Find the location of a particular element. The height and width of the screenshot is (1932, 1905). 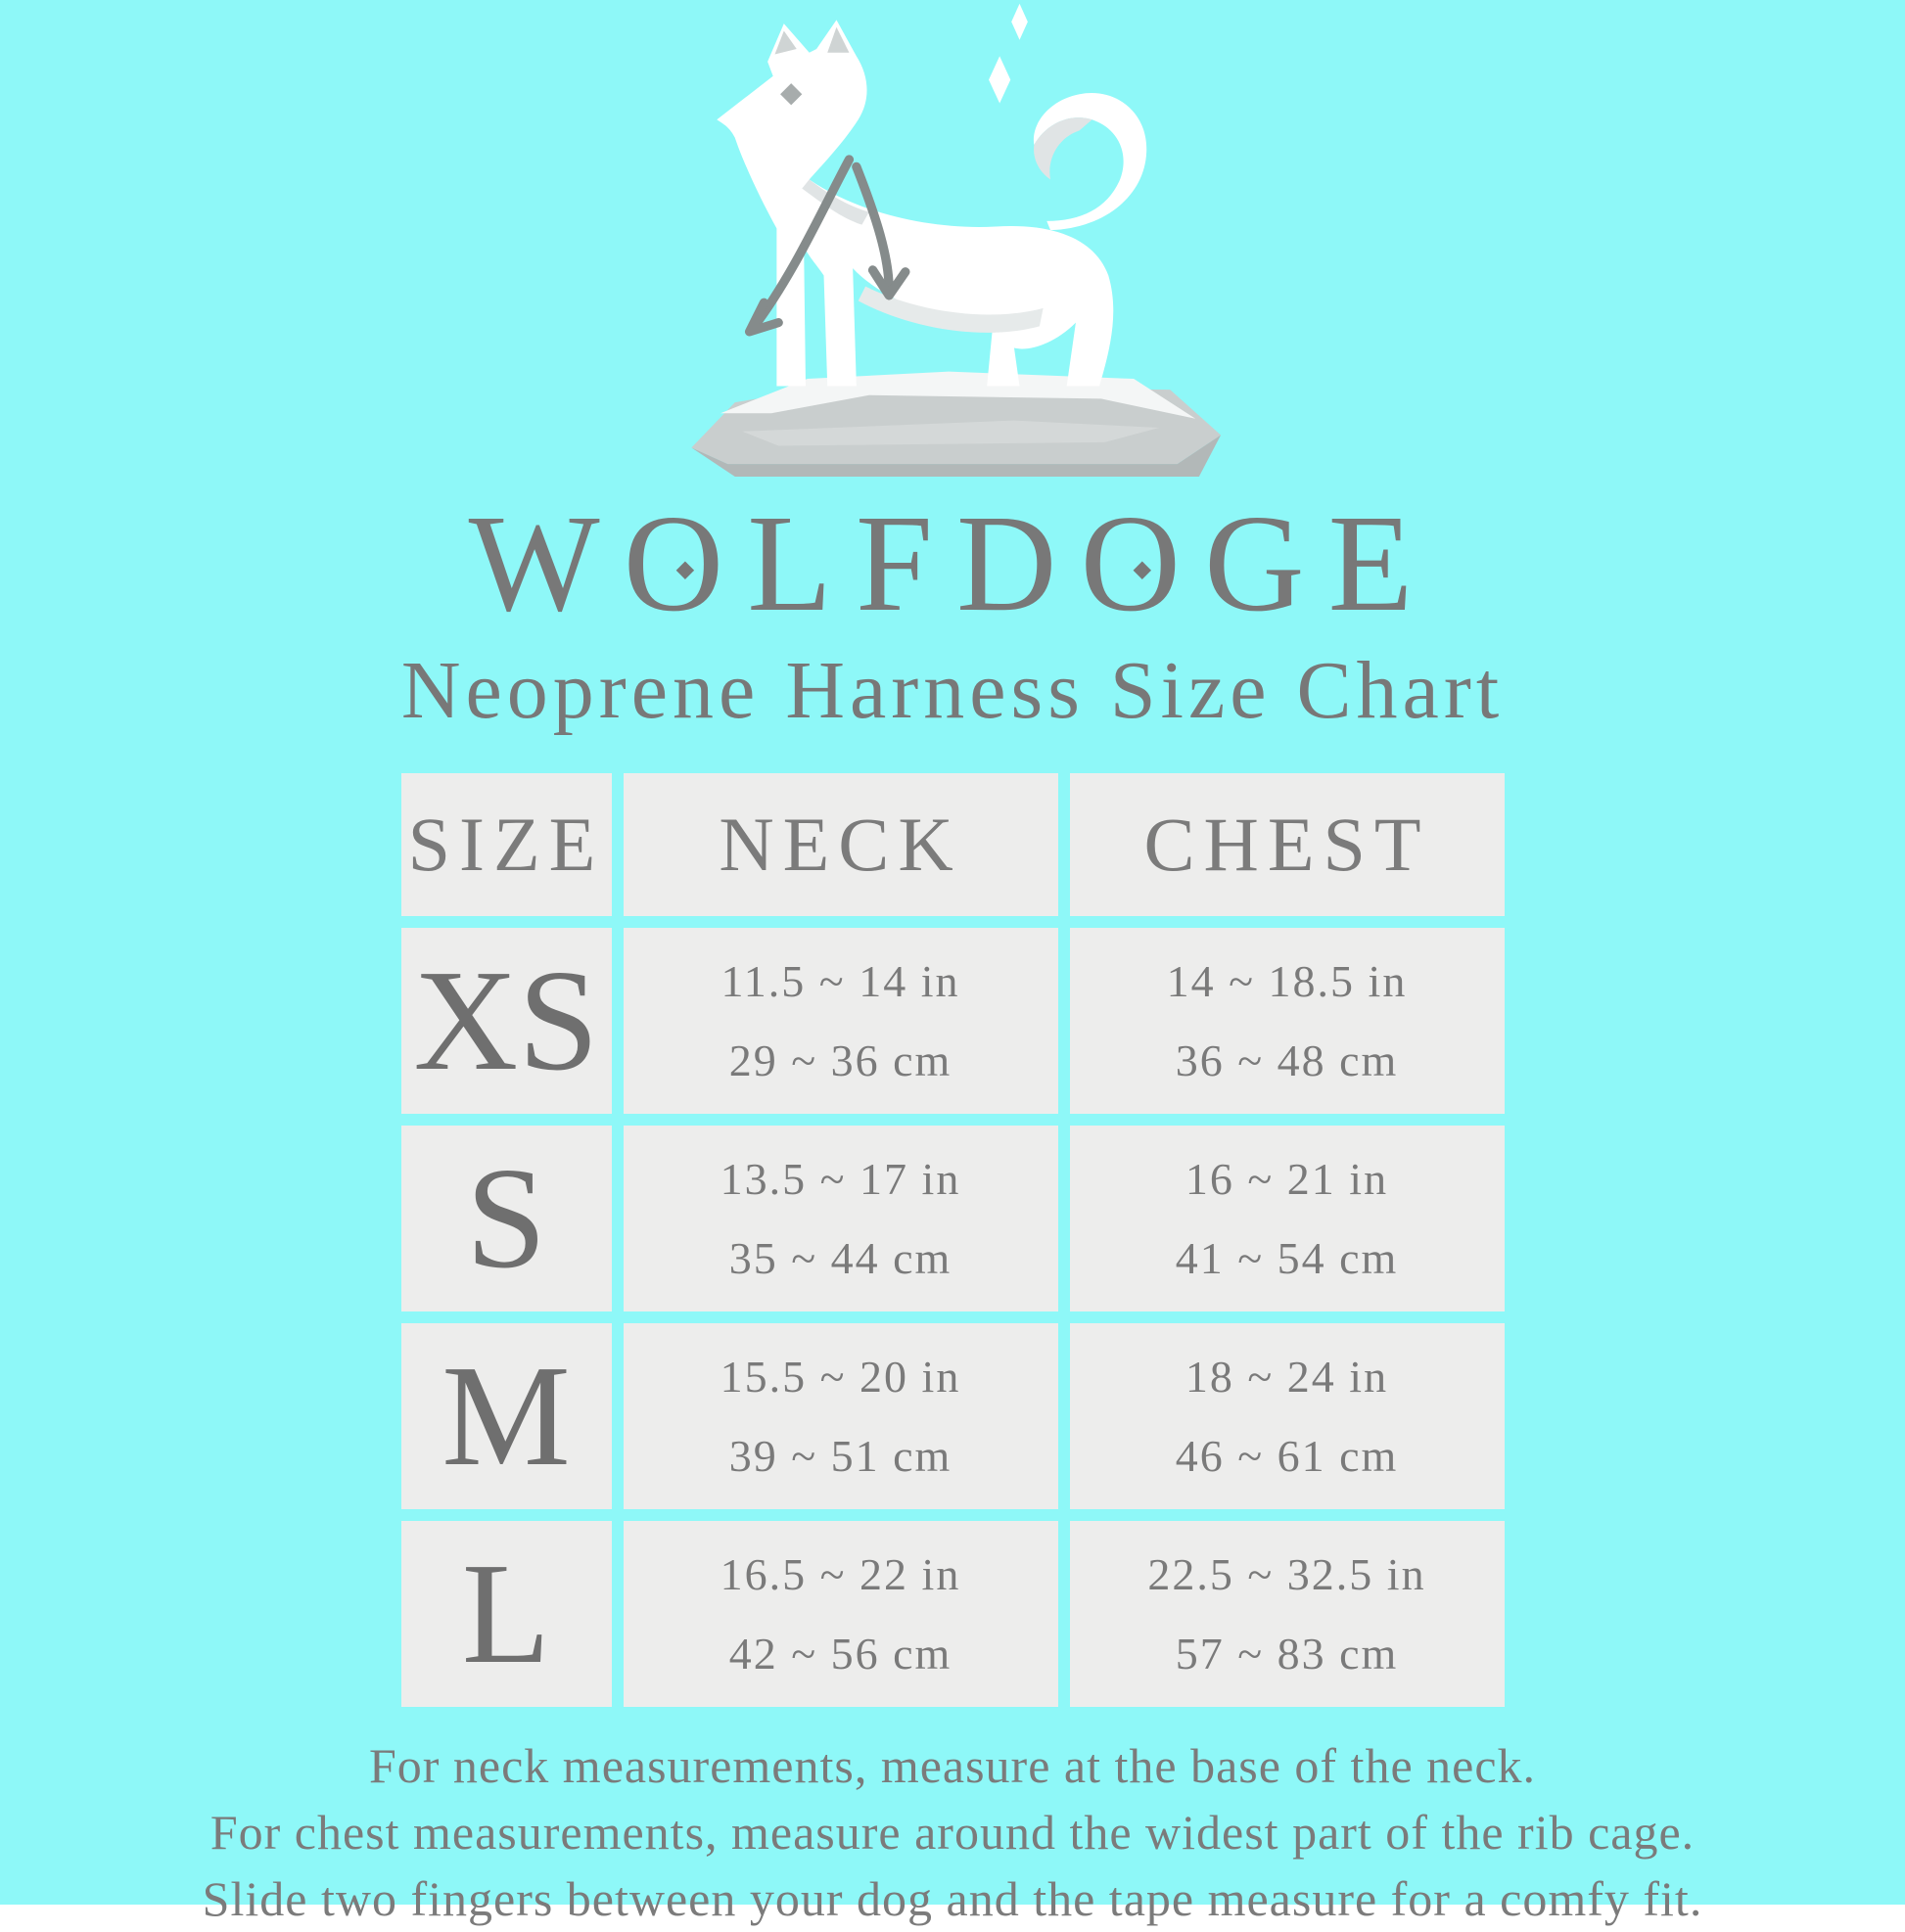

neck-range-cm: 39 ~ 51 cm is located at coordinates (840, 1456).